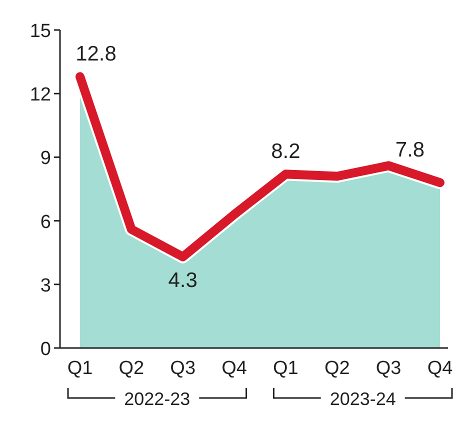 The height and width of the screenshot is (434, 474). Describe the element at coordinates (183, 280) in the screenshot. I see `data-label: 4.3` at that location.